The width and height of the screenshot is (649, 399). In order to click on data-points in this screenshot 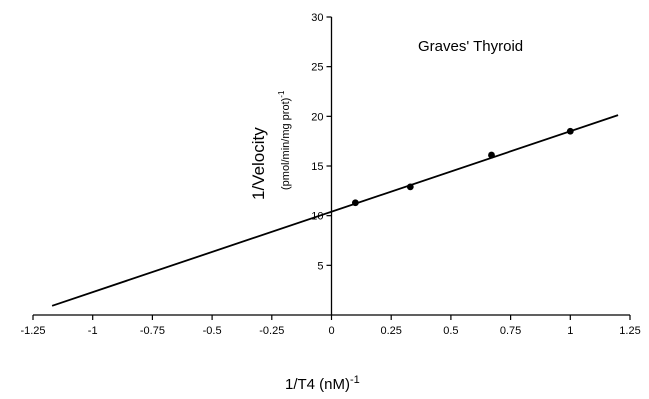, I will do `click(462, 167)`.